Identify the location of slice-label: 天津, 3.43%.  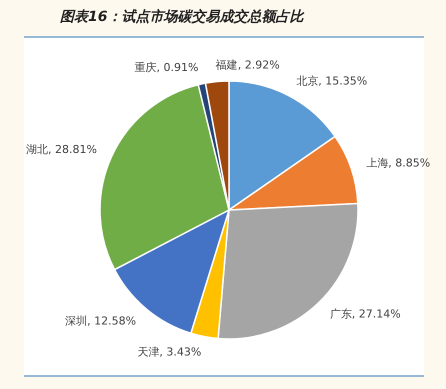
(169, 351).